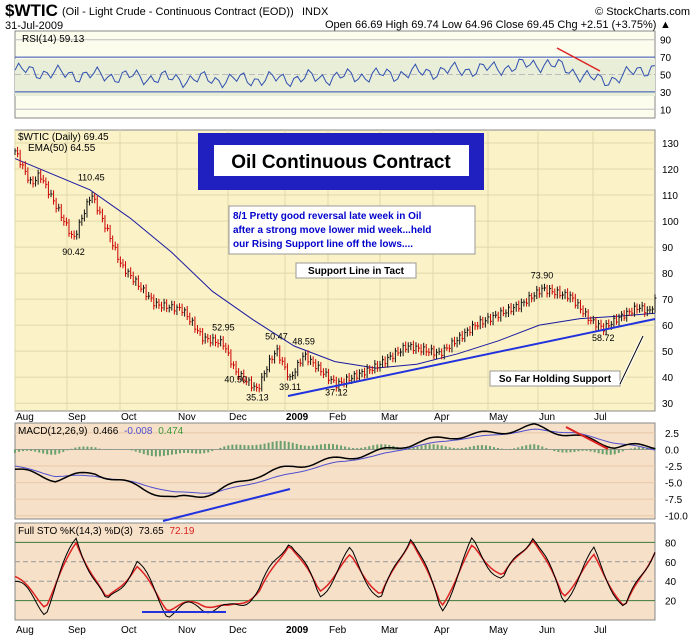  Describe the element at coordinates (53, 39) in the screenshot. I see `rsi-legend: RSI(14) 59.13` at that location.